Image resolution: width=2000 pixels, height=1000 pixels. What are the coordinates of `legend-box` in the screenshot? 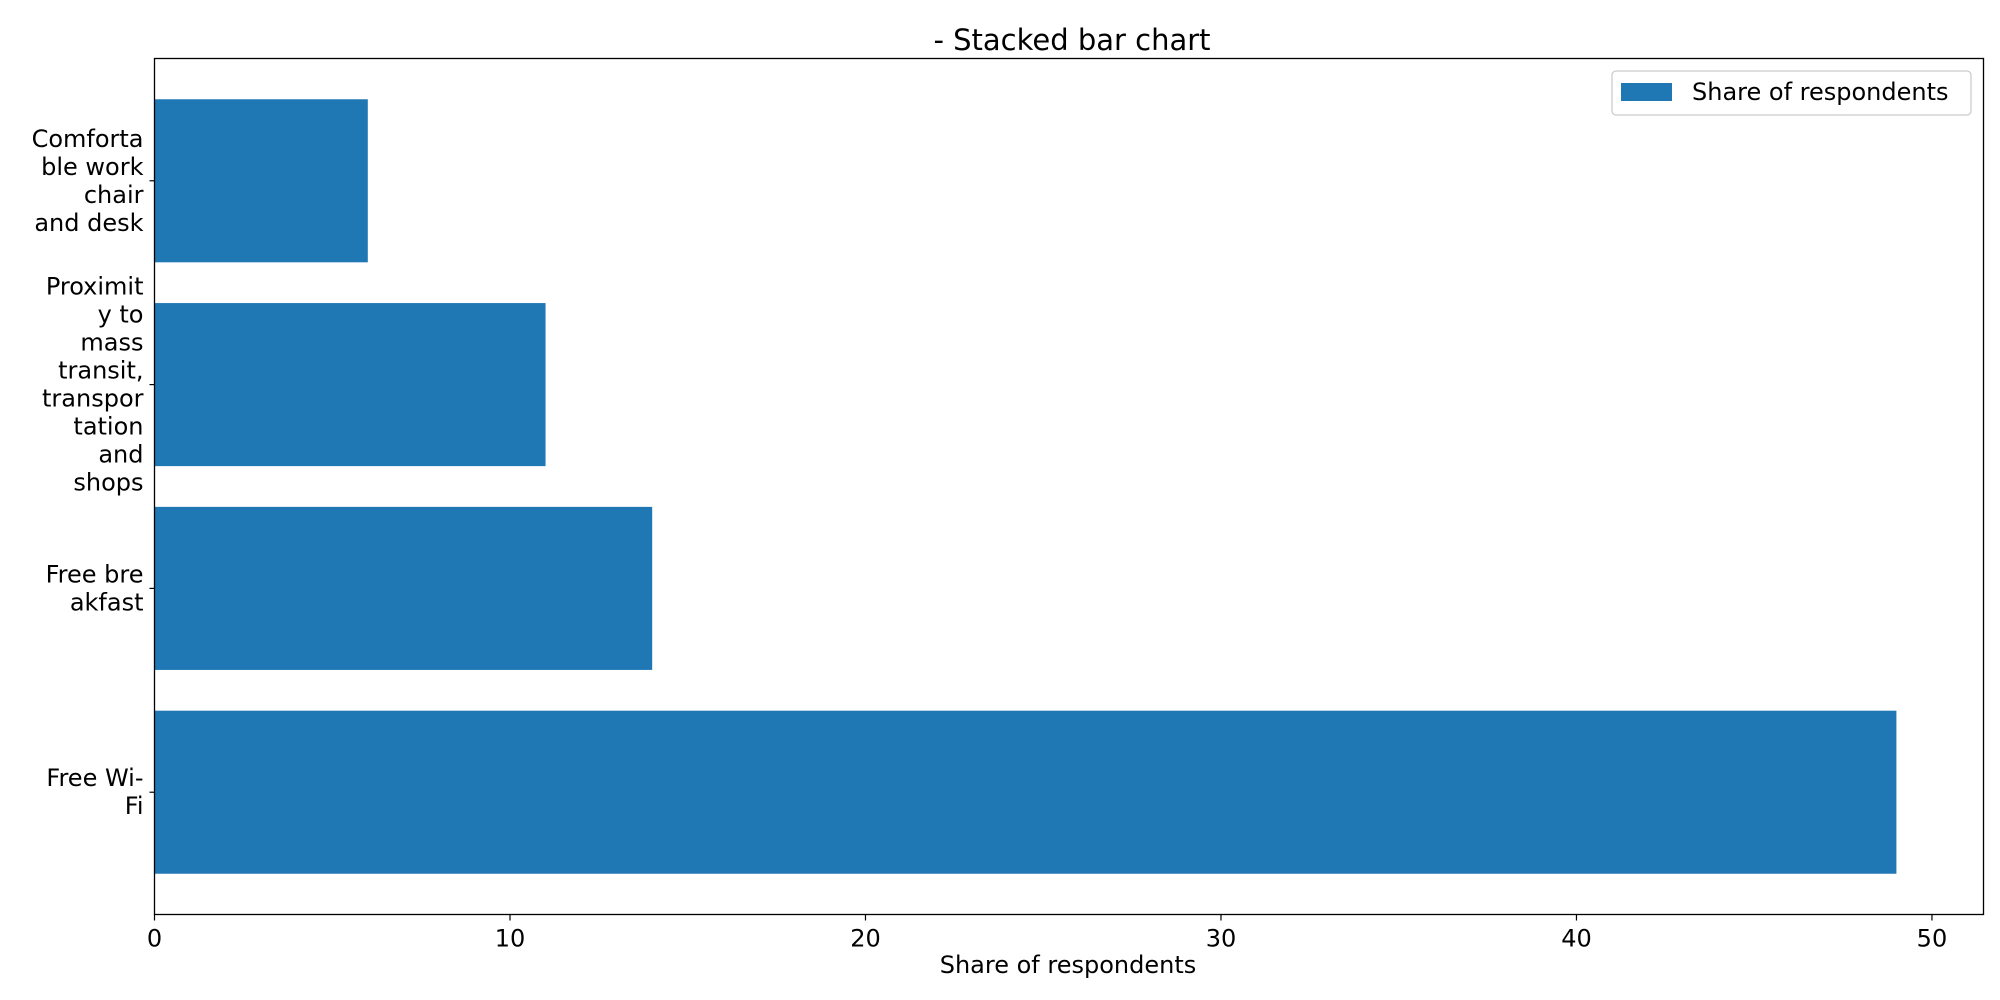 It's located at (1791, 93).